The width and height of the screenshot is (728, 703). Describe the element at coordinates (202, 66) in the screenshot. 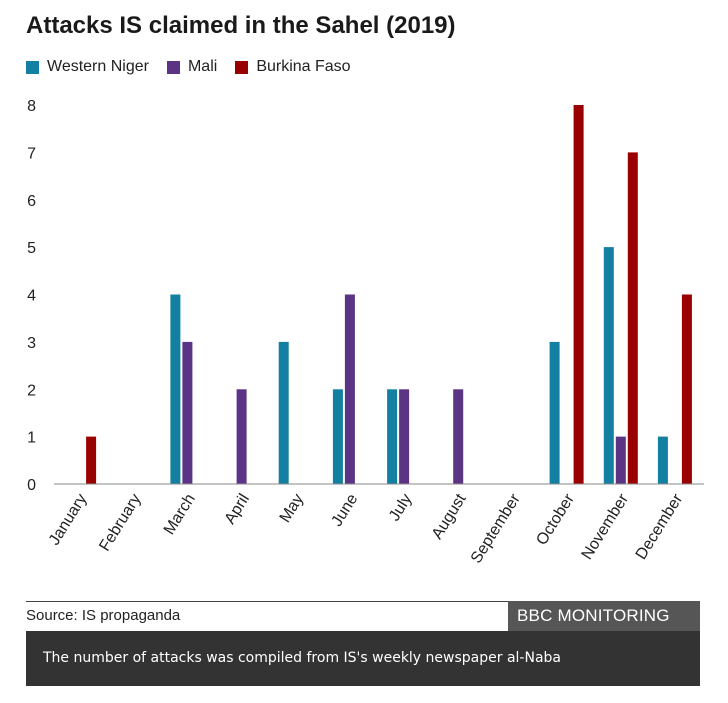

I see `legend-label-mali: Mali` at that location.